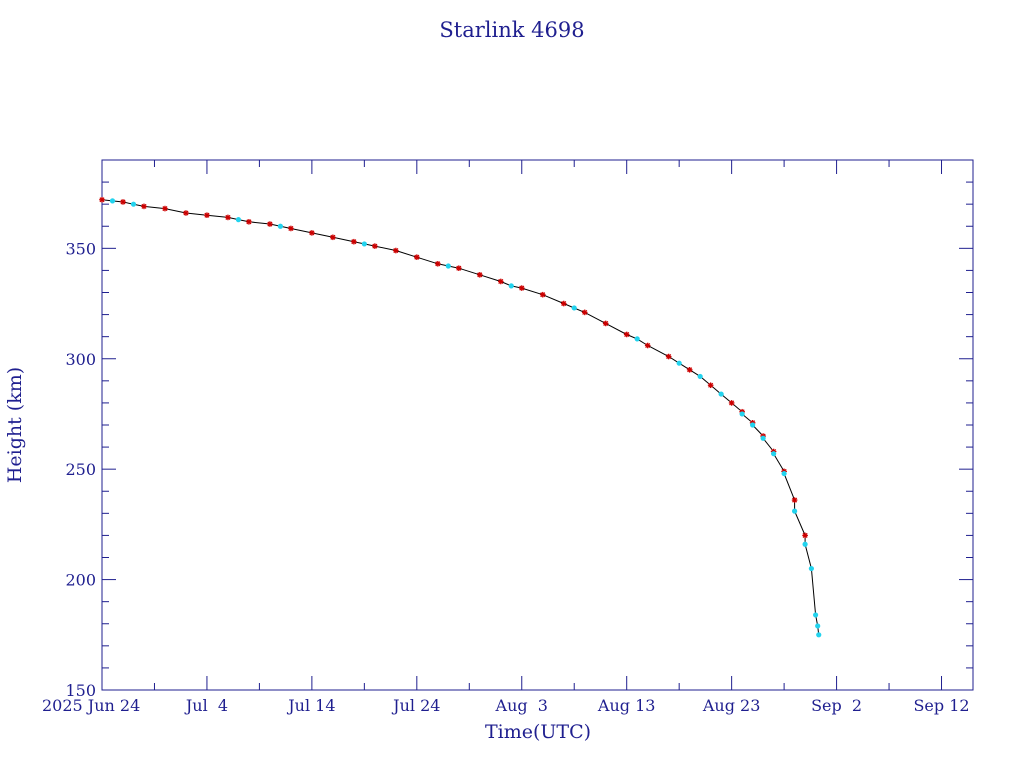 This screenshot has height=768, width=1024. I want to click on y-tick-label: 250, so click(80, 469).